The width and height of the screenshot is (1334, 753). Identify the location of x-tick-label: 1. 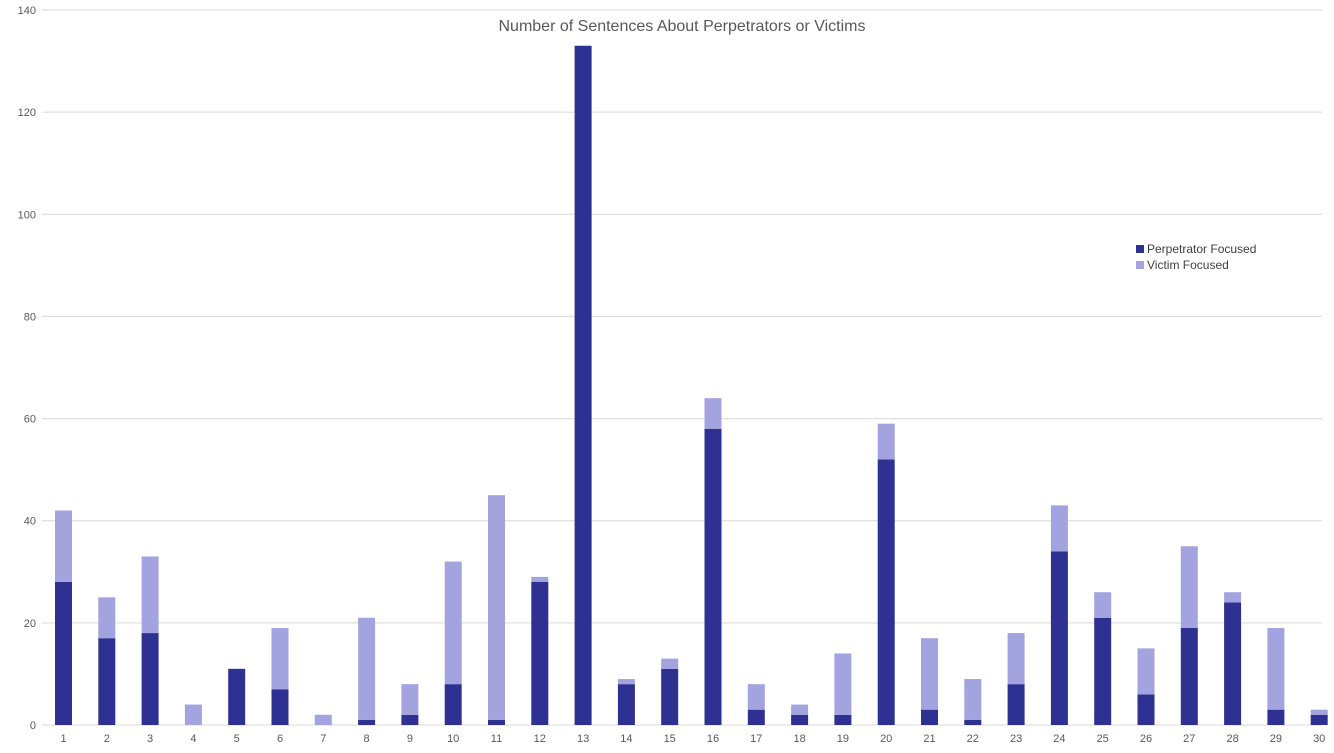
(63, 739).